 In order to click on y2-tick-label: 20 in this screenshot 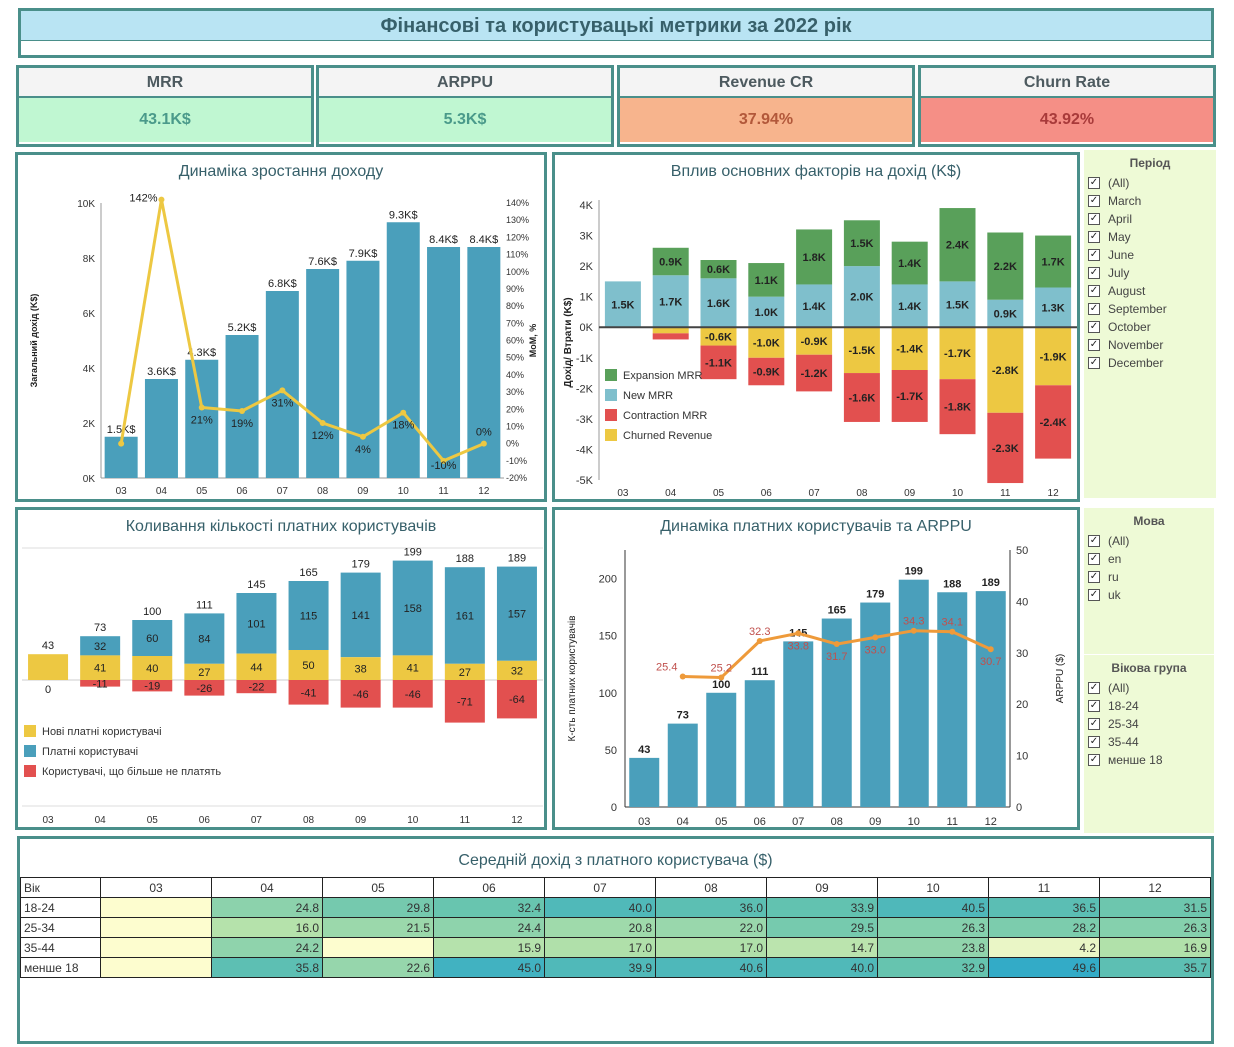, I will do `click(1022, 705)`.